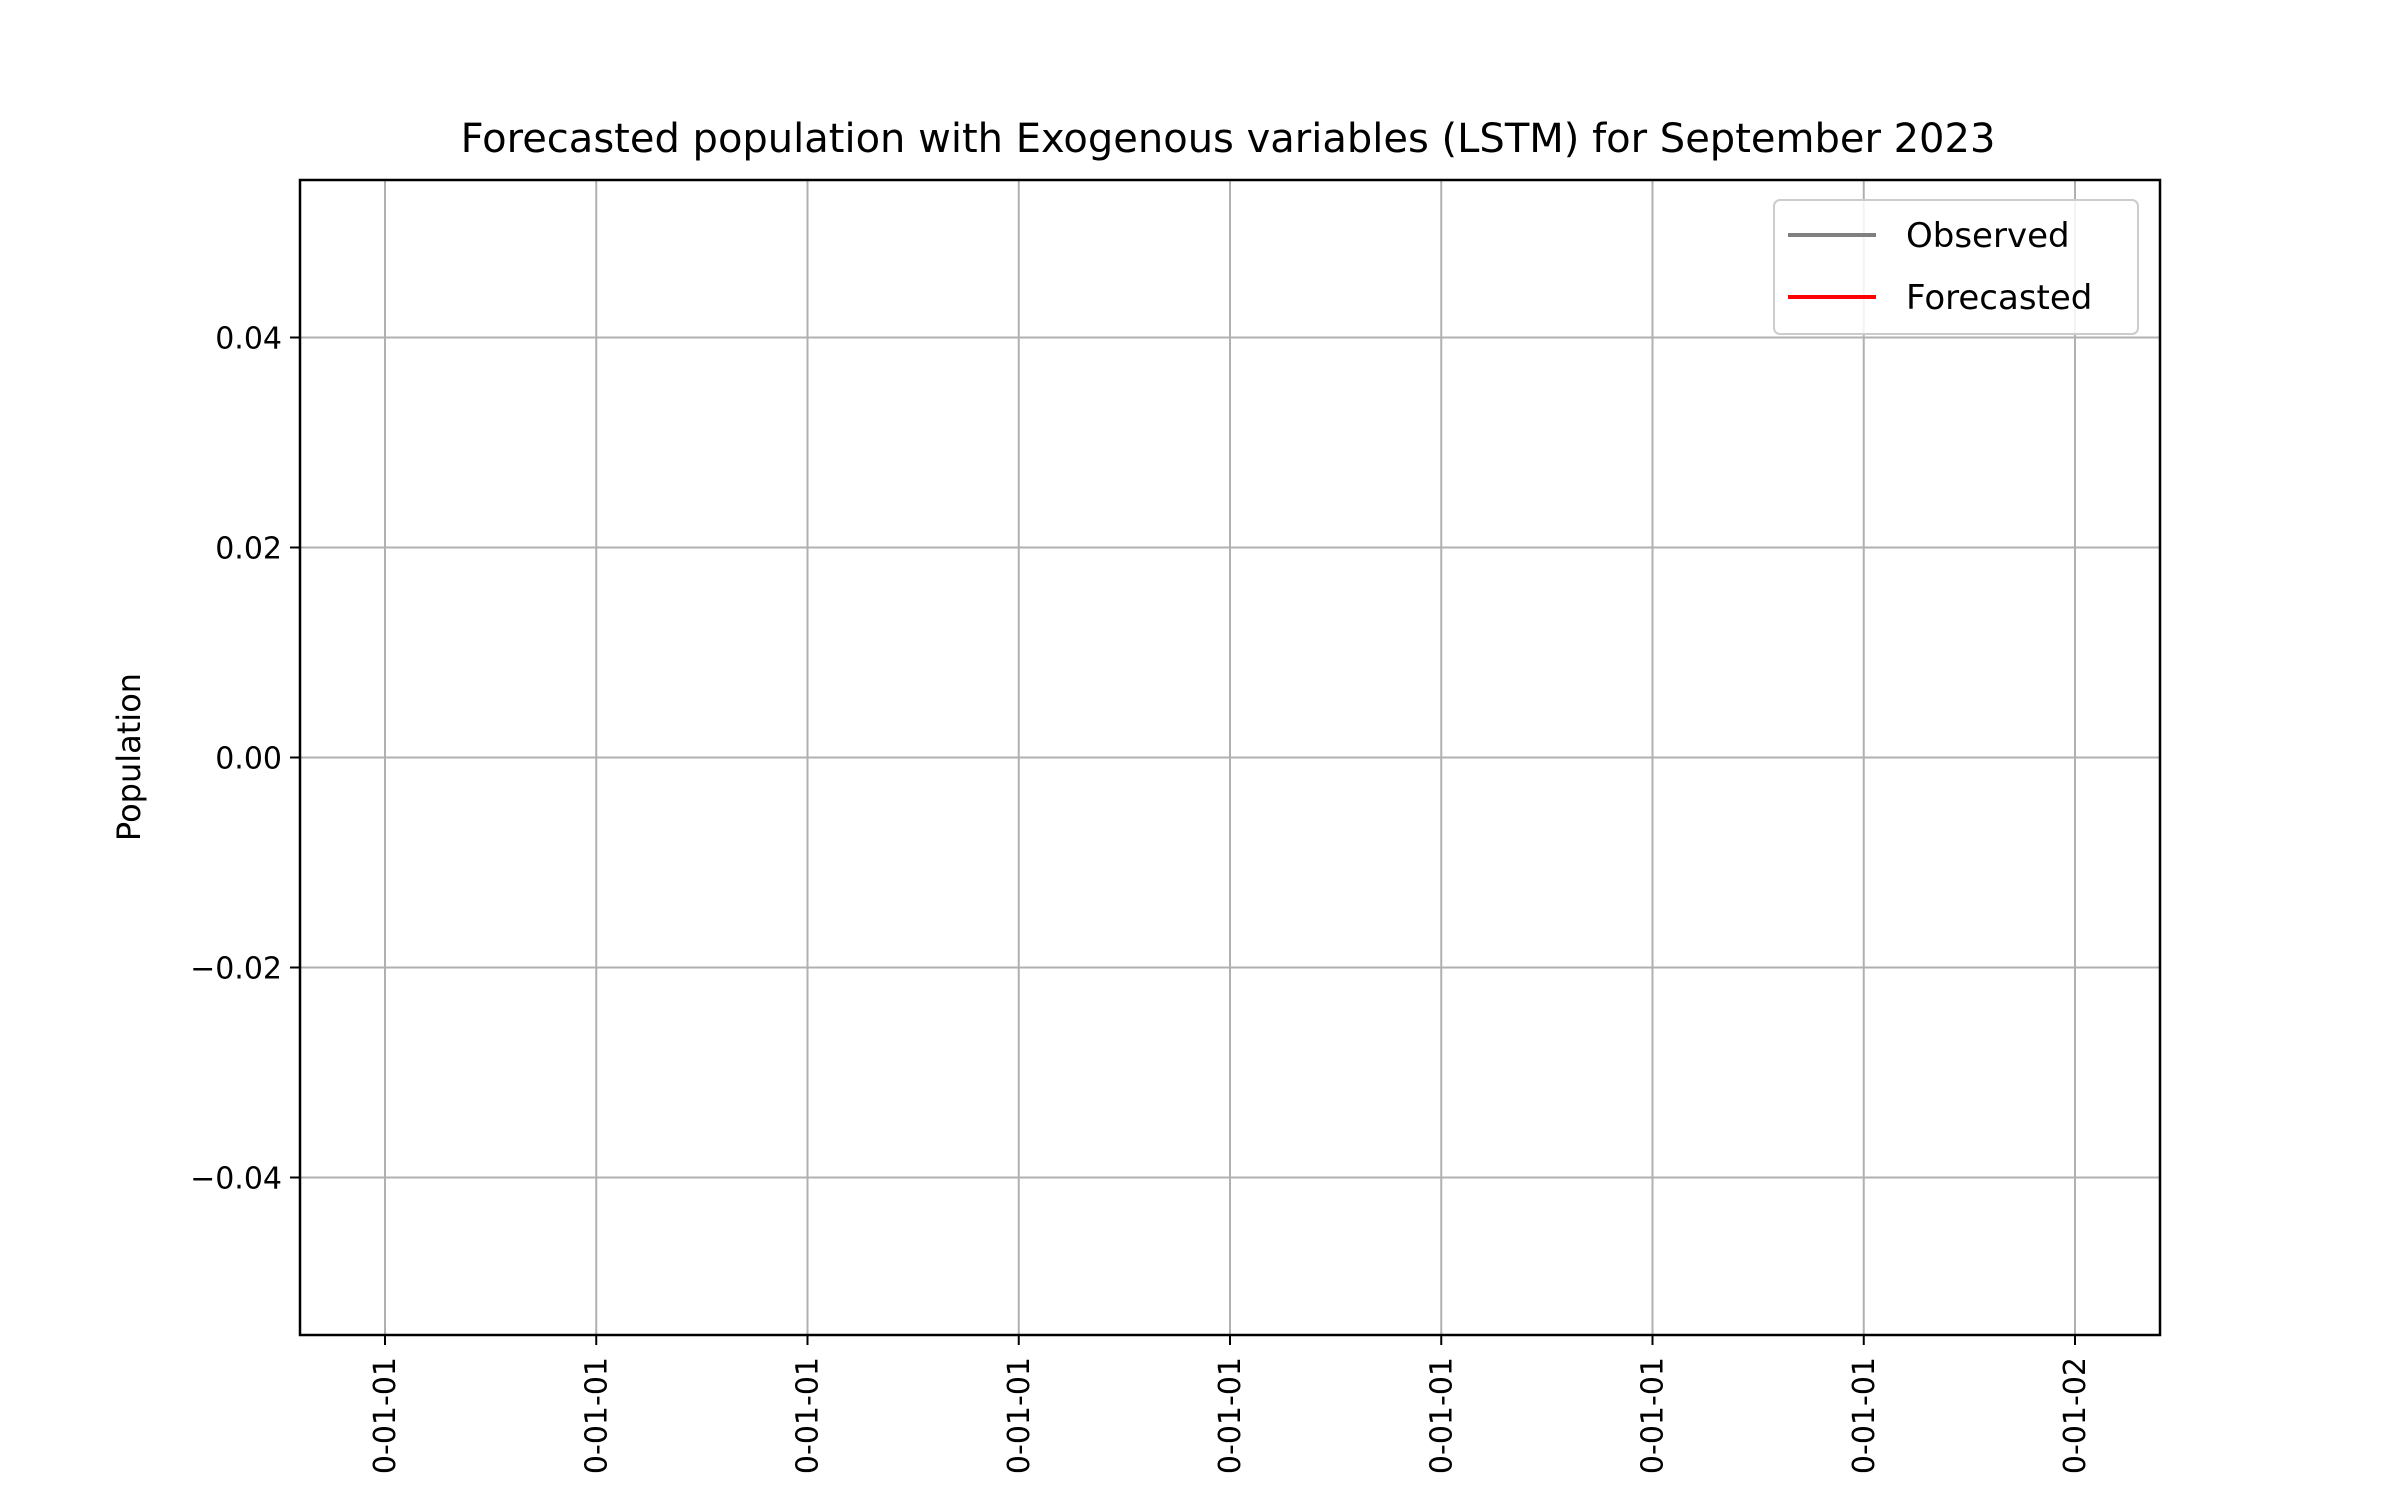 The height and width of the screenshot is (1500, 2400). Describe the element at coordinates (236, 969) in the screenshot. I see `y-tick-label: −0.02` at that location.